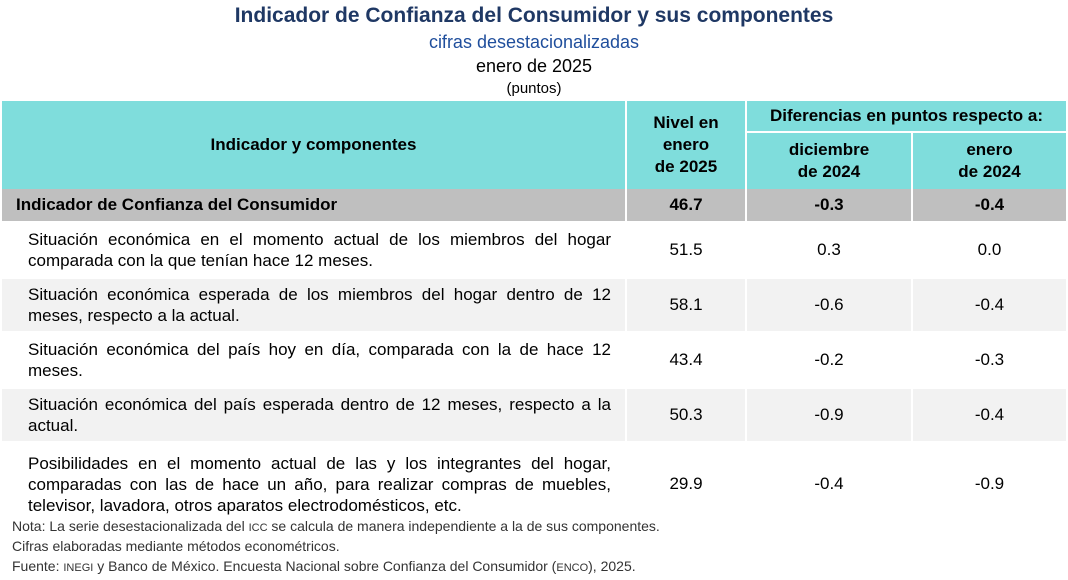 The width and height of the screenshot is (1068, 580). I want to click on header-differences: Diferencias en puntos respecto a:, so click(906, 117).